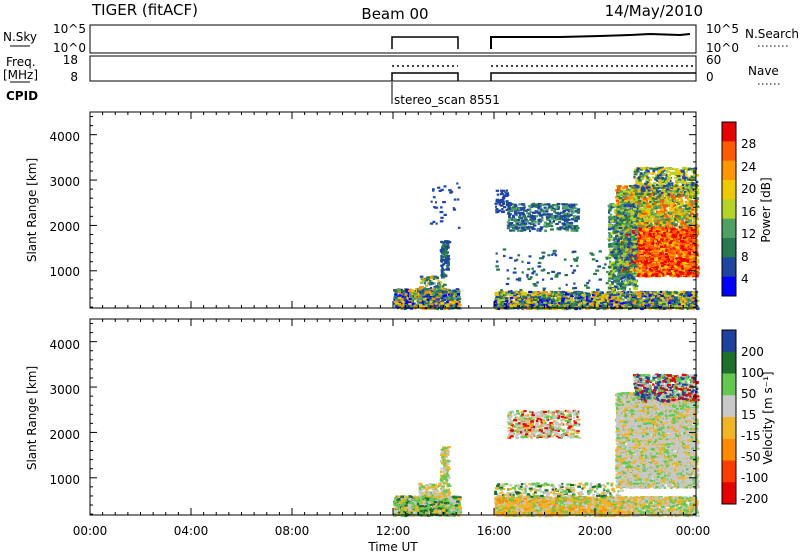  Describe the element at coordinates (69, 29) in the screenshot. I see `noise-tick-top: 10^5` at that location.